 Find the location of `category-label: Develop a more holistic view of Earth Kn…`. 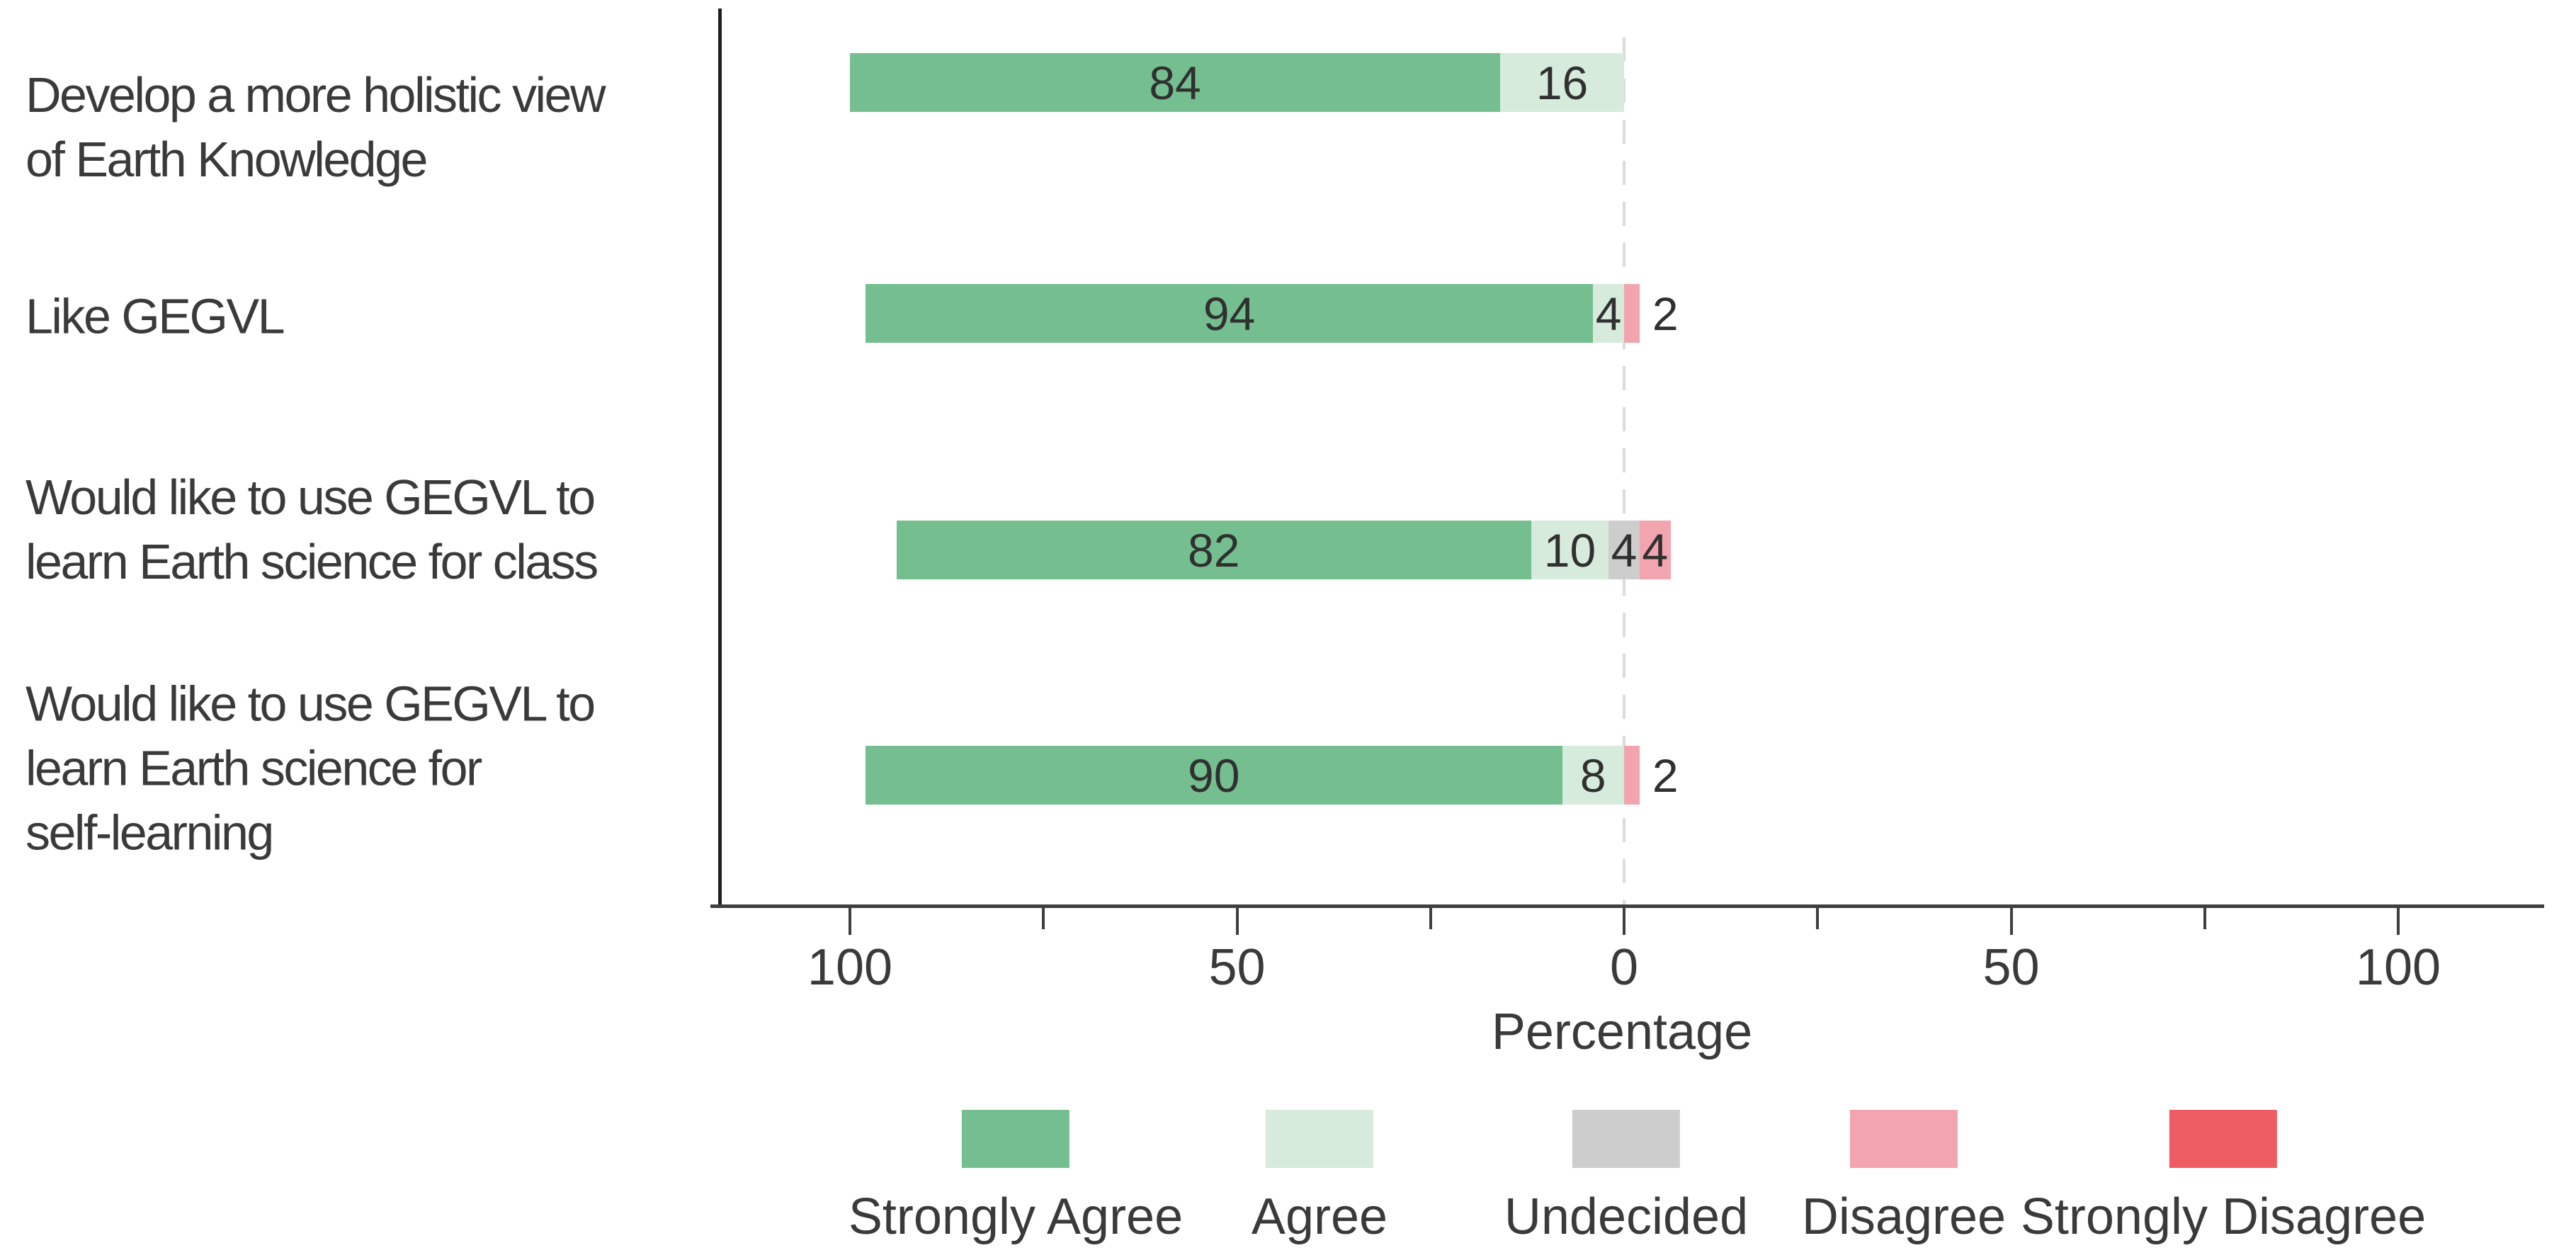

category-label: Develop a more holistic view of Earth Kn… is located at coordinates (315, 127).